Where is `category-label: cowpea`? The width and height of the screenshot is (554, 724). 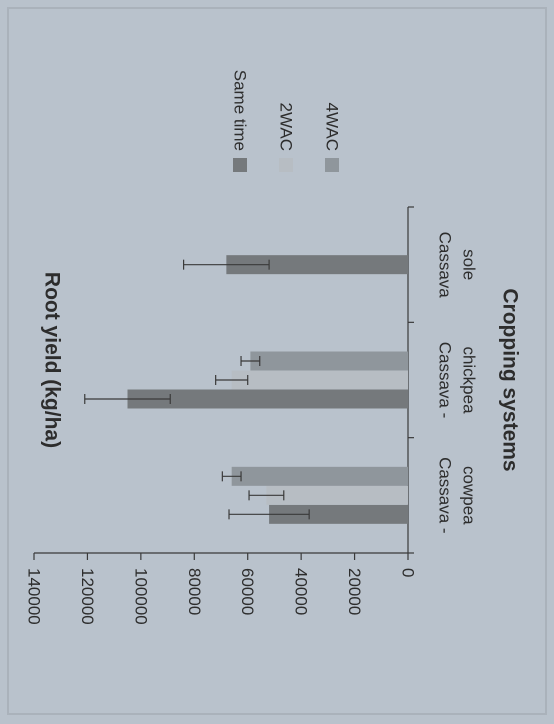 category-label: cowpea is located at coordinates (469, 495).